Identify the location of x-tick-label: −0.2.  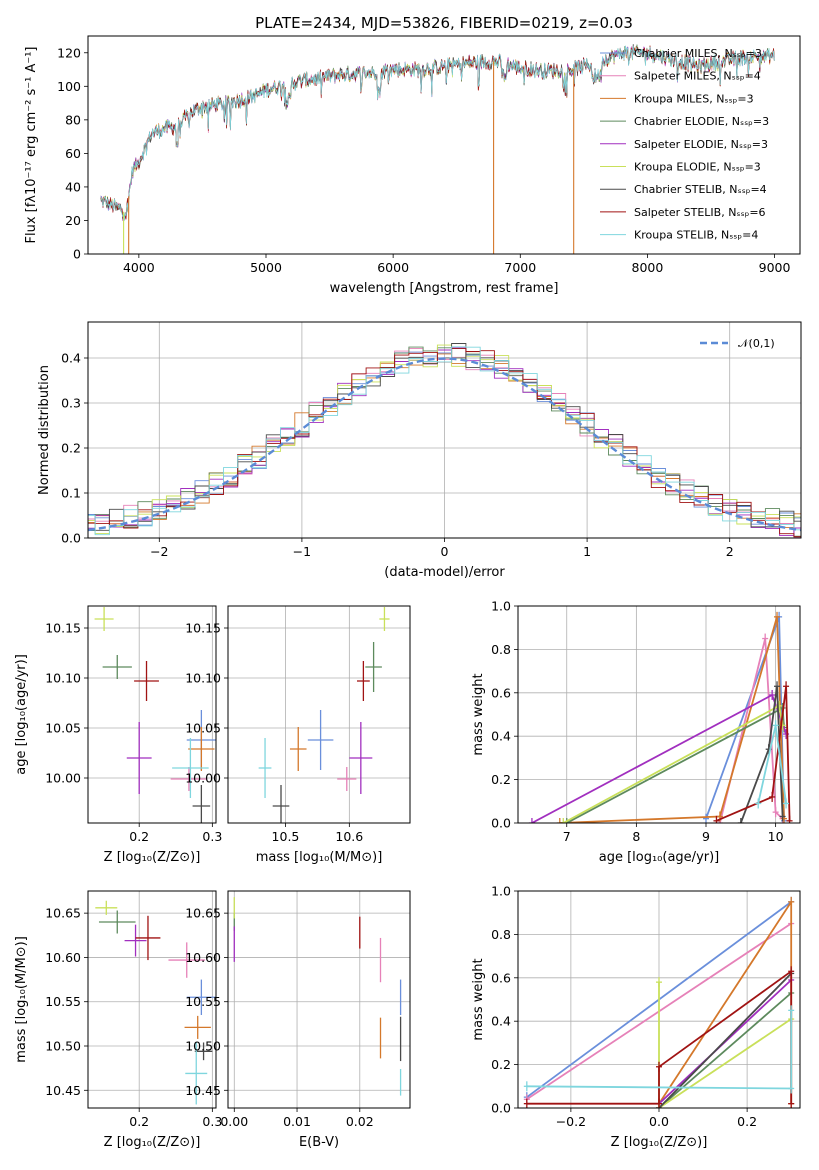
(571, 1121).